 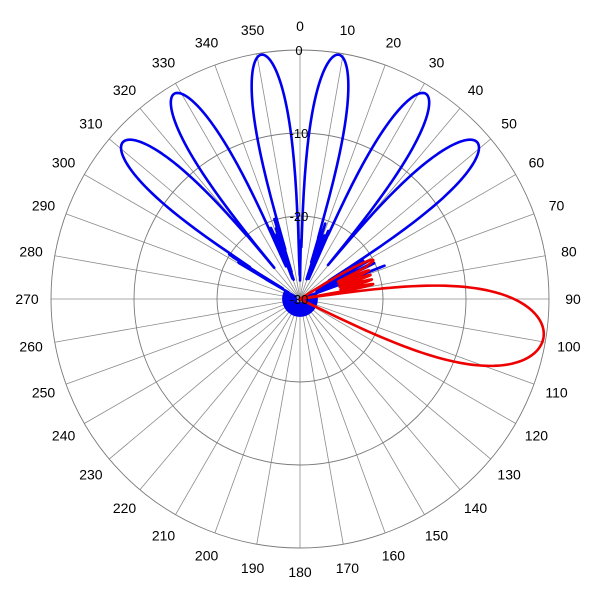 I want to click on angle-tick-label: 240, so click(x=64, y=436).